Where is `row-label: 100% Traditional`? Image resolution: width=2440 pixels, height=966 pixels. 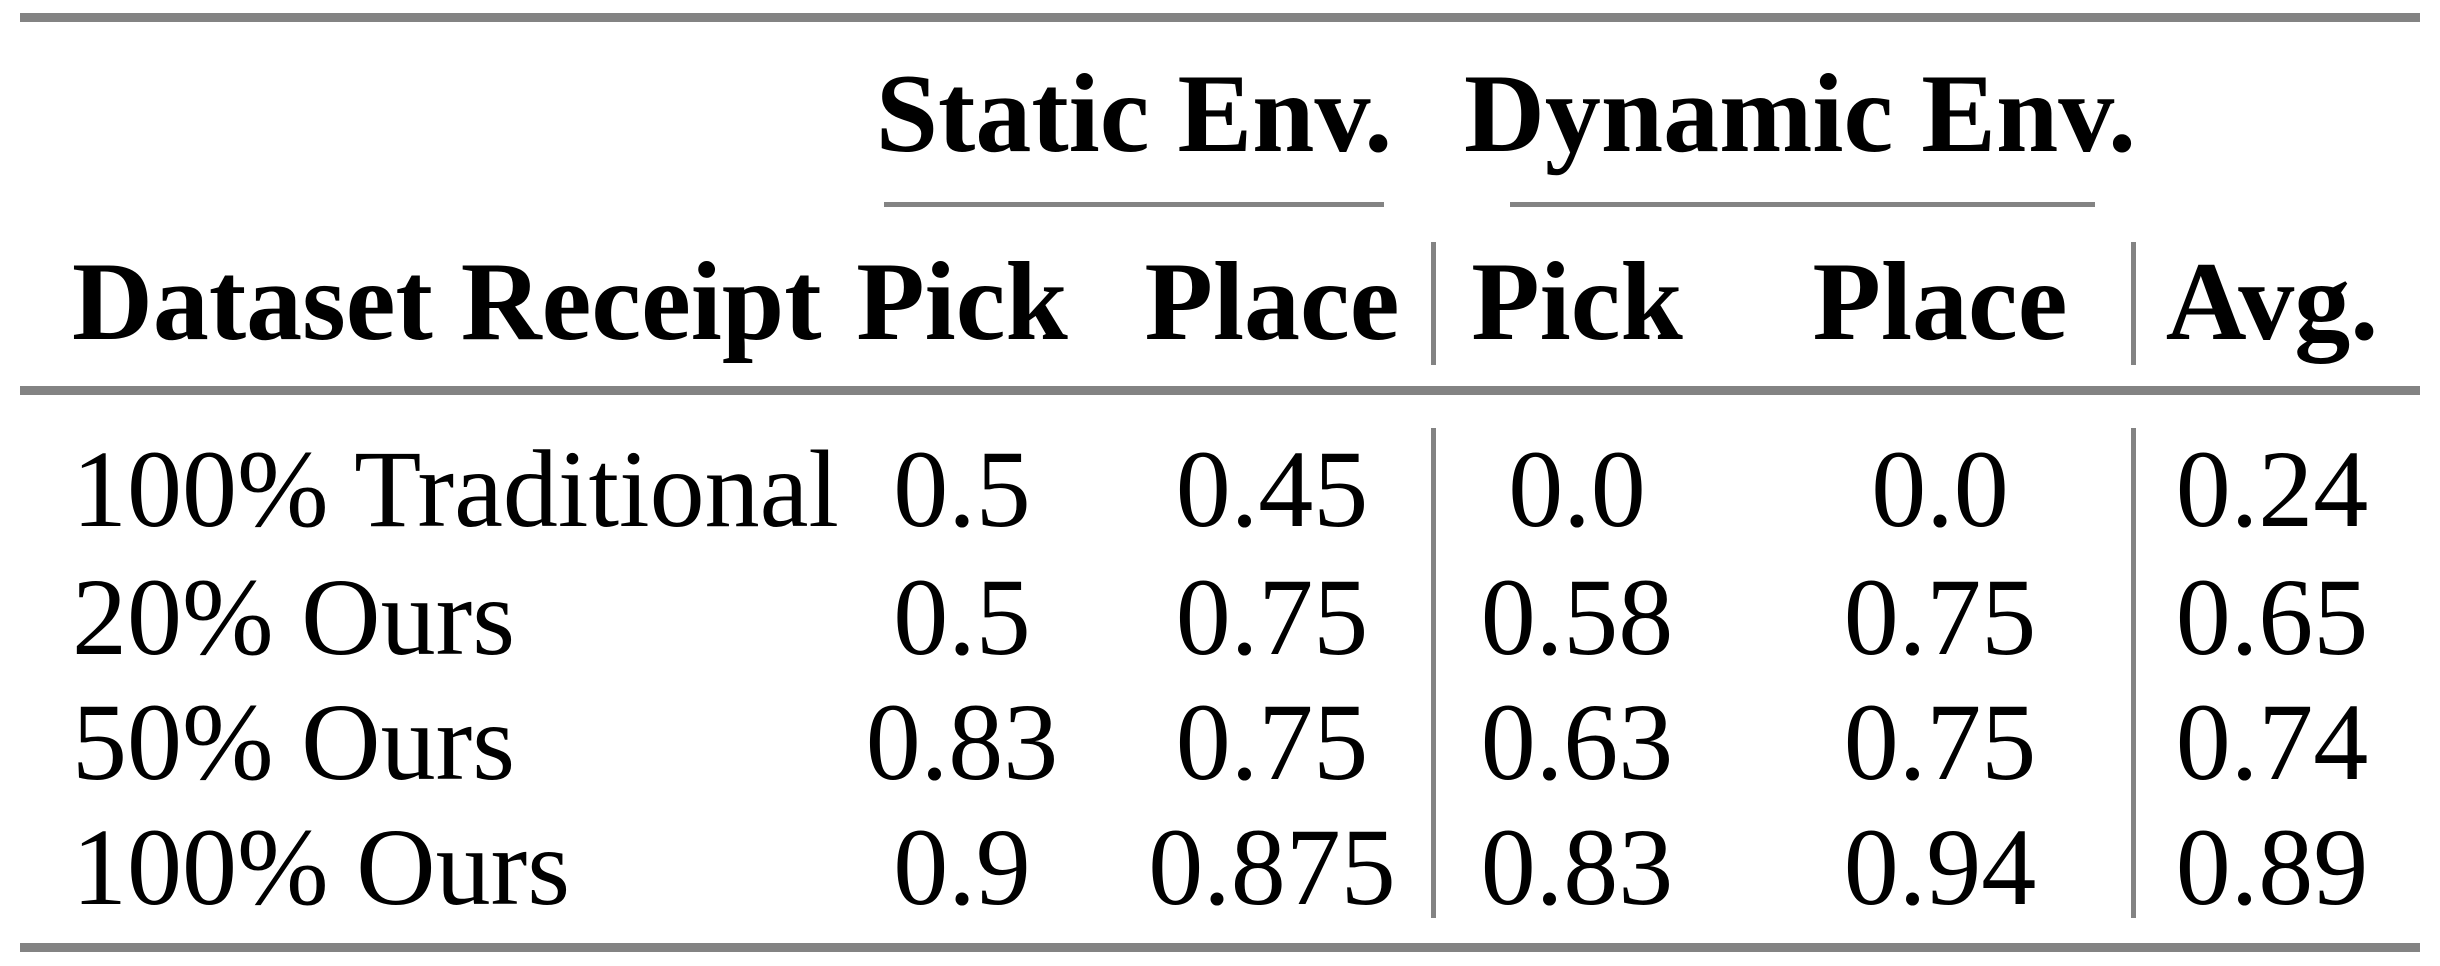
row-label: 100% Traditional is located at coordinates (455, 489).